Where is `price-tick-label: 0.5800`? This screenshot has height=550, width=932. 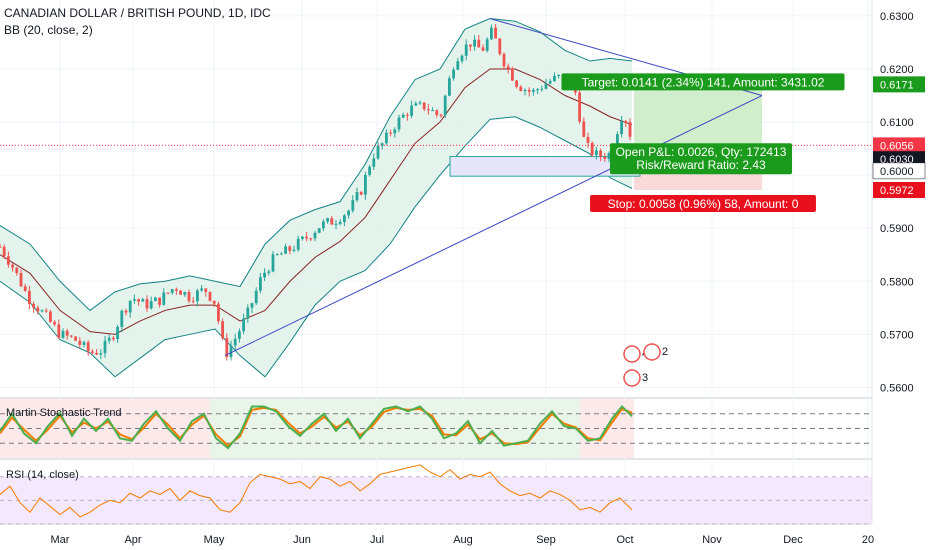
price-tick-label: 0.5800 is located at coordinates (897, 282).